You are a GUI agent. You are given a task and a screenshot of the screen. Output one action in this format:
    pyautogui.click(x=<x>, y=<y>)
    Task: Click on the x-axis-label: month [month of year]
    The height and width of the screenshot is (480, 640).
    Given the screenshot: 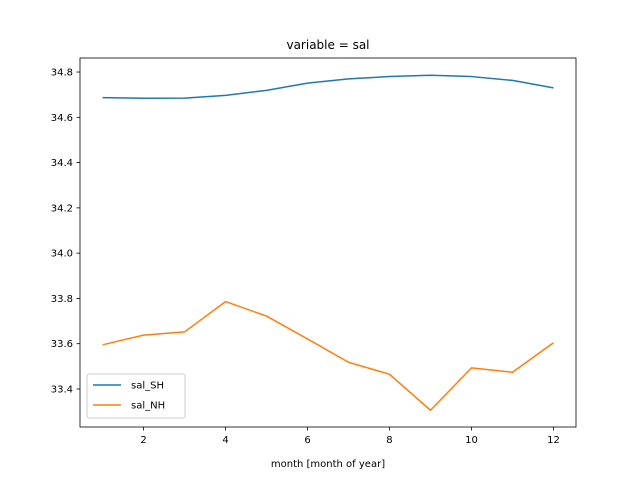 What is the action you would take?
    pyautogui.click(x=328, y=464)
    